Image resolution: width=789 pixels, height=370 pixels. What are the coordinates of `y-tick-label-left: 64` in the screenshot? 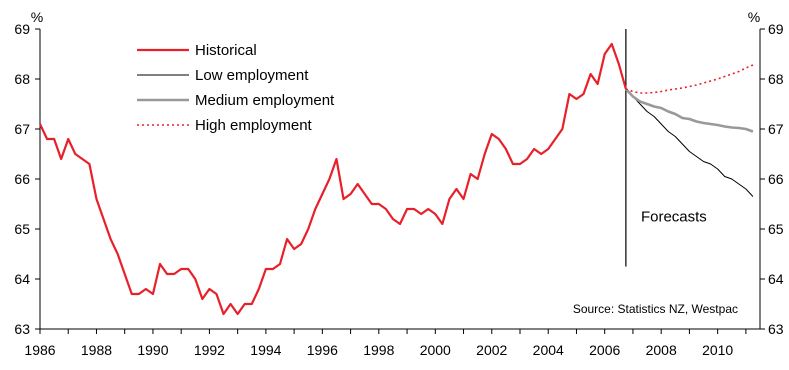 It's located at (22, 279).